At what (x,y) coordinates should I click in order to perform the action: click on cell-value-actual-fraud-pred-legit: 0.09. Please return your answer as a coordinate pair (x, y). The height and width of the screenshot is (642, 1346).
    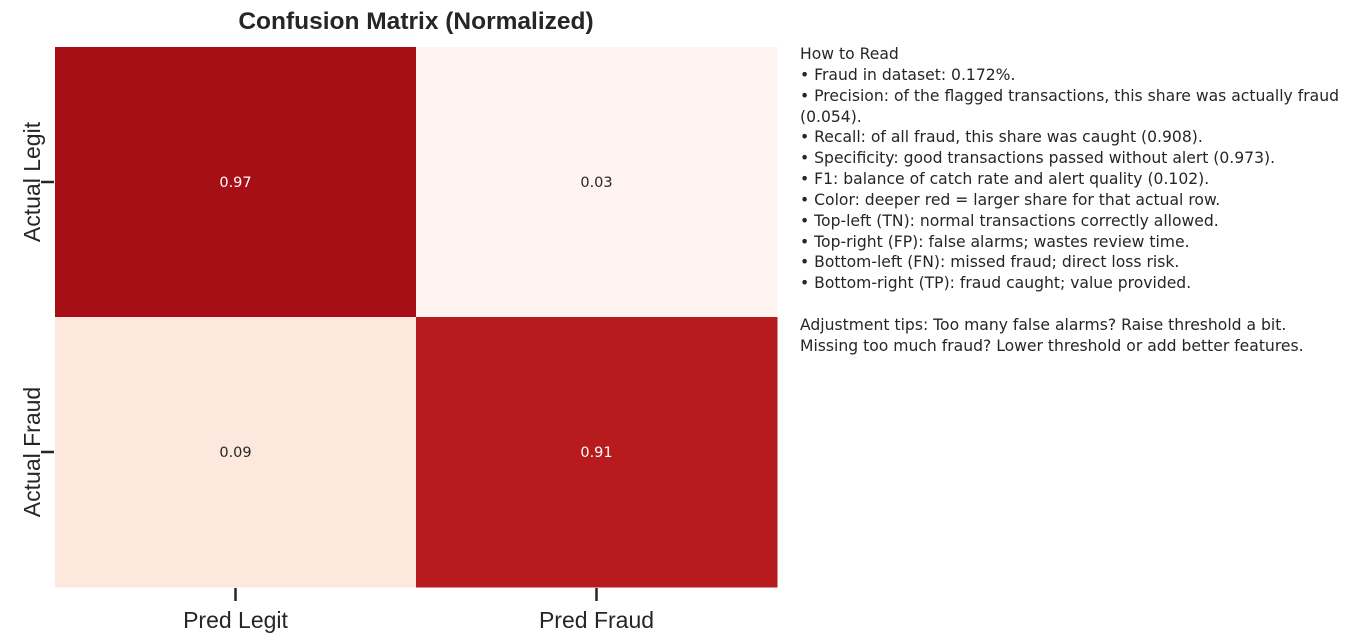
    Looking at the image, I should click on (235, 453).